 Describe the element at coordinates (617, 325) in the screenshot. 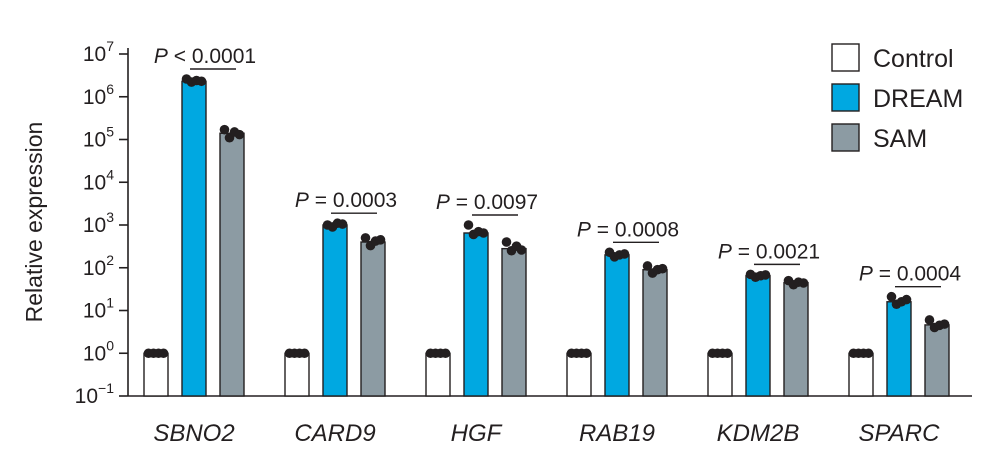

I see `bar-dream-rab19` at that location.